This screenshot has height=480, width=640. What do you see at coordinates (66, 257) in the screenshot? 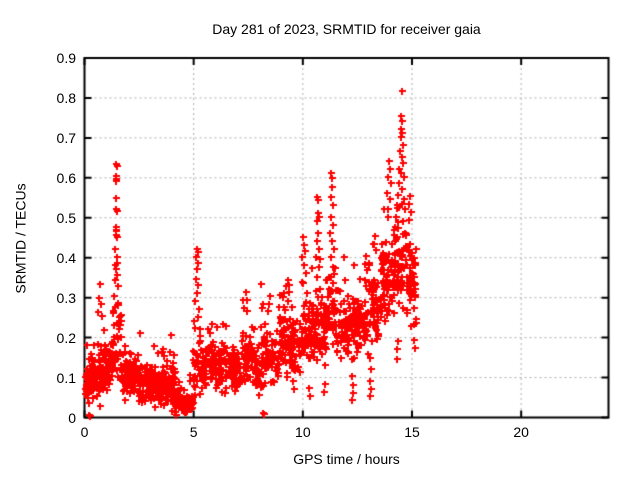
I see `y-tick-label: 0.4` at bounding box center [66, 257].